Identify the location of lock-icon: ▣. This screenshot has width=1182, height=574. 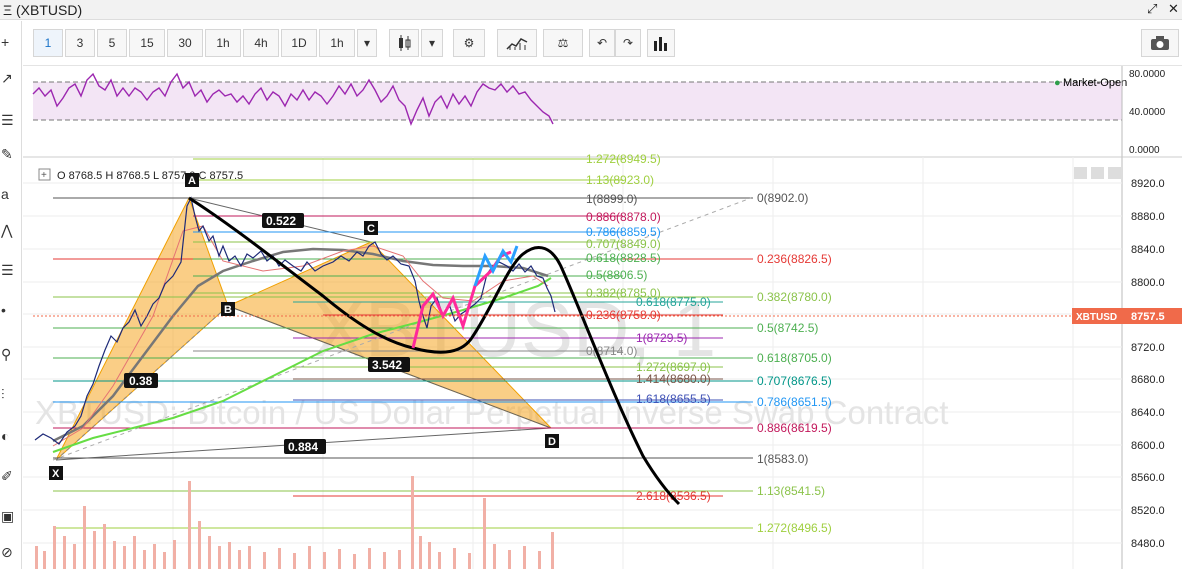
(8, 516).